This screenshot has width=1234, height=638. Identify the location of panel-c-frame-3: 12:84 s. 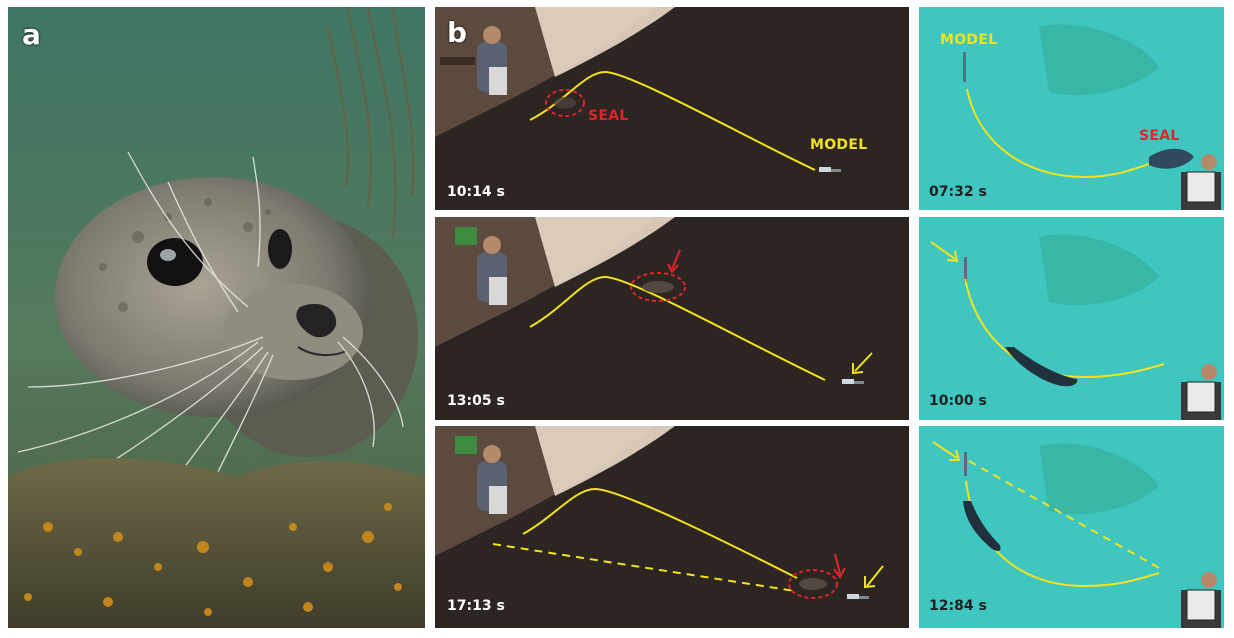
(1071, 527).